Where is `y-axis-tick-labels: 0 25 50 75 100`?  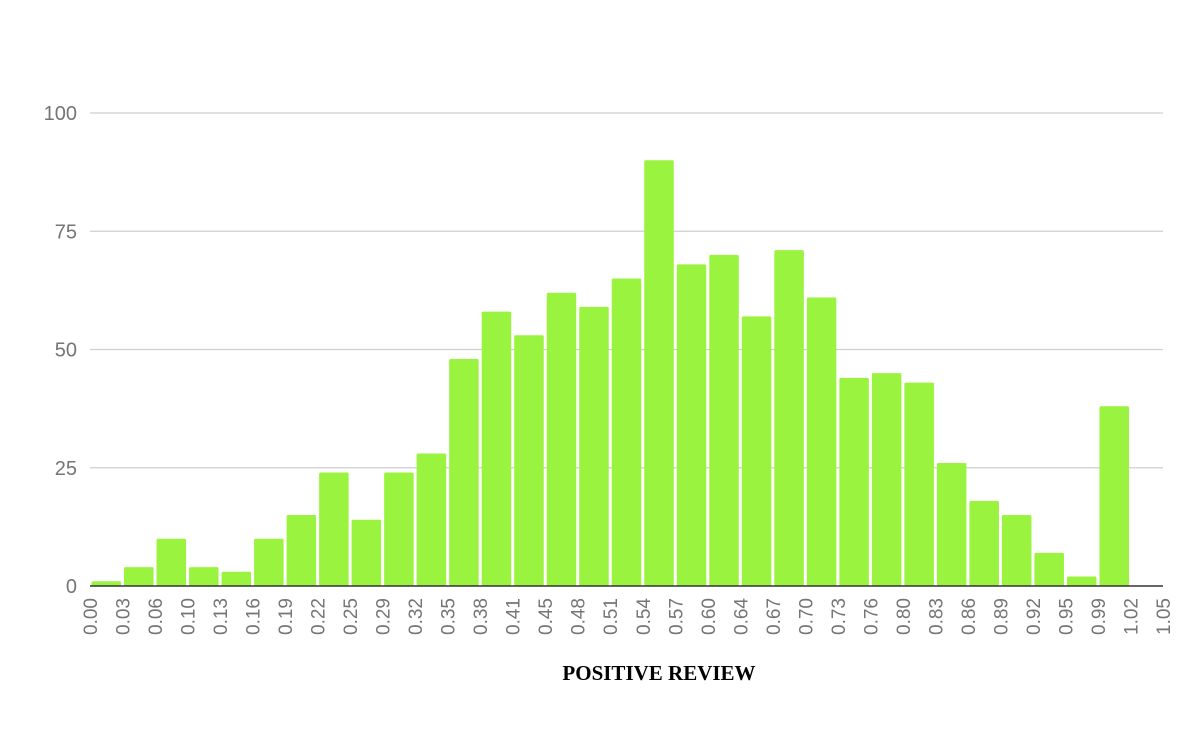
y-axis-tick-labels: 0 25 50 75 100 is located at coordinates (60, 350).